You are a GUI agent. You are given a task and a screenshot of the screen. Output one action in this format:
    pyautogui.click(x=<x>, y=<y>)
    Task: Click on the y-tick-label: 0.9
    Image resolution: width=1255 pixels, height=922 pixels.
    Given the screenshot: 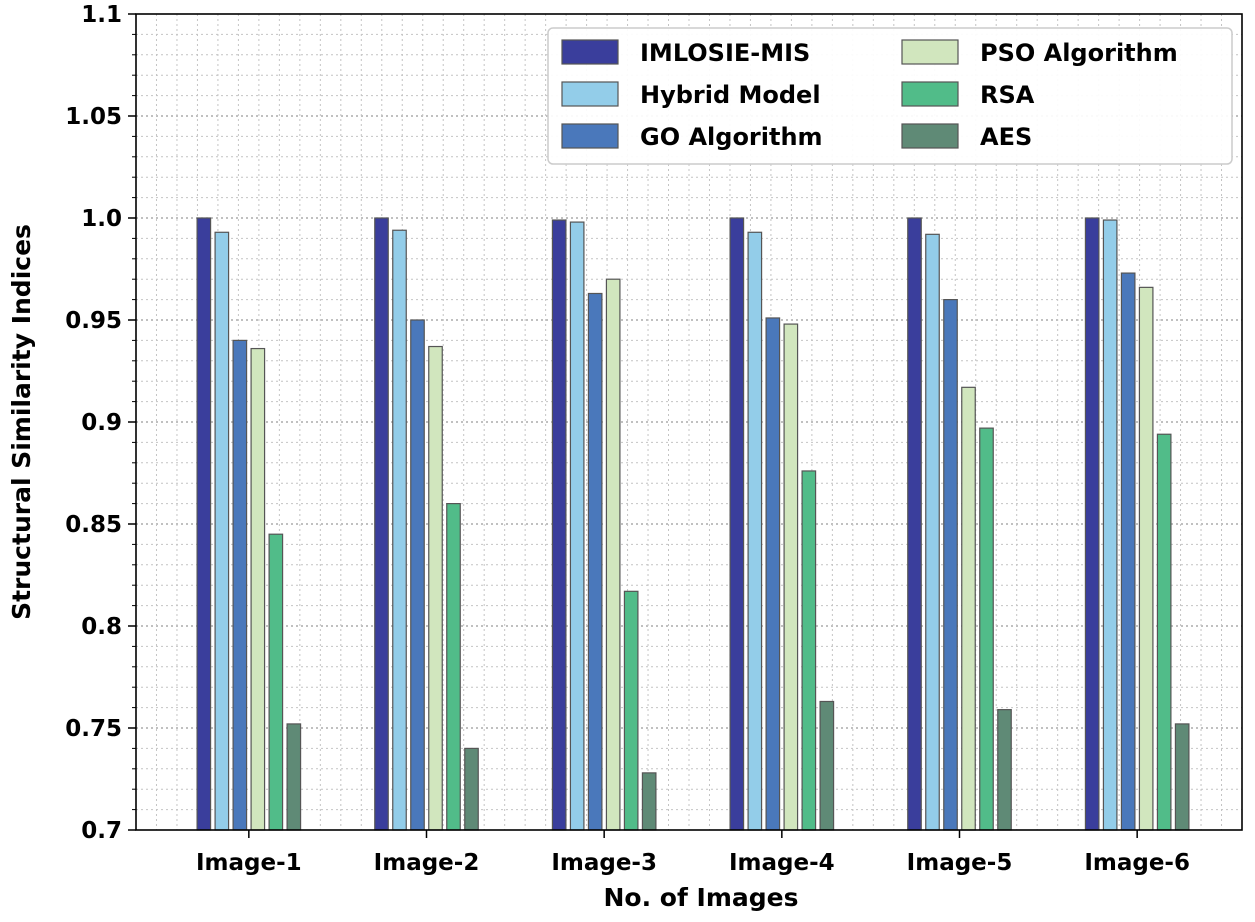 What is the action you would take?
    pyautogui.click(x=101, y=423)
    